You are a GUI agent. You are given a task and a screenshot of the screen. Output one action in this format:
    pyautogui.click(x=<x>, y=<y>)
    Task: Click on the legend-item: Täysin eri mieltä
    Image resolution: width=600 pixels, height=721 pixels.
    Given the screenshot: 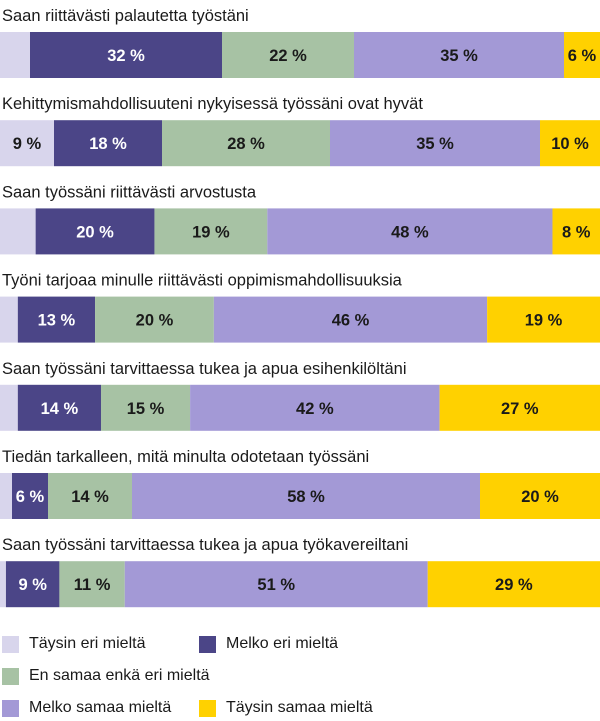 What is the action you would take?
    pyautogui.click(x=73, y=644)
    